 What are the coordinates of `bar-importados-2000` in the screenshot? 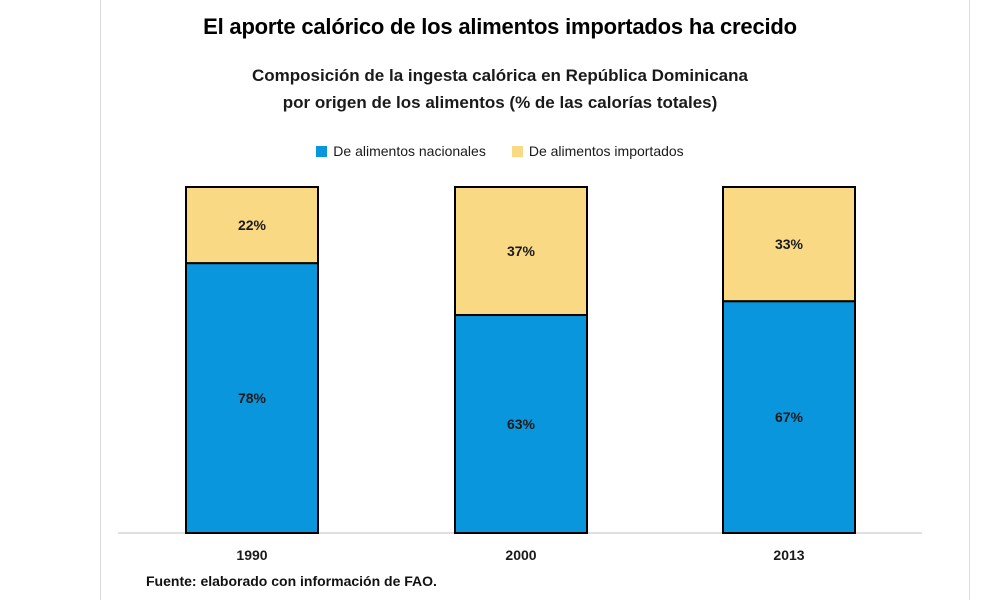 It's located at (521, 251).